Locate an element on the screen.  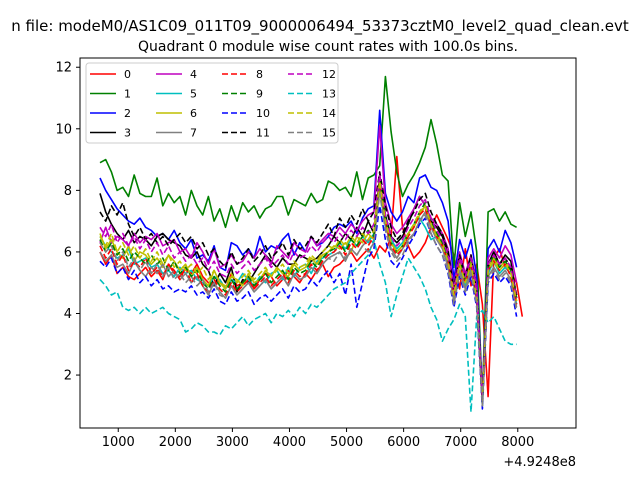
y-tick-label: 8 is located at coordinates (68, 191).